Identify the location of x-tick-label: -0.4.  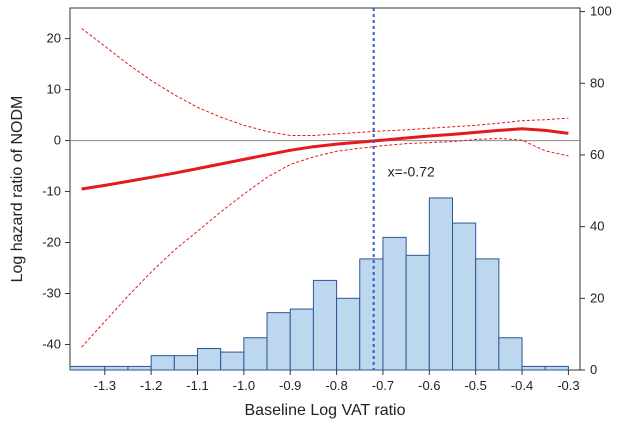
(522, 385).